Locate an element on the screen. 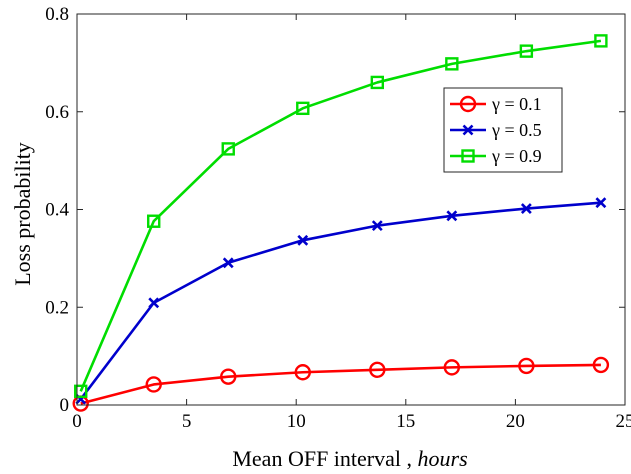  x-tick-label: 20 is located at coordinates (515, 421).